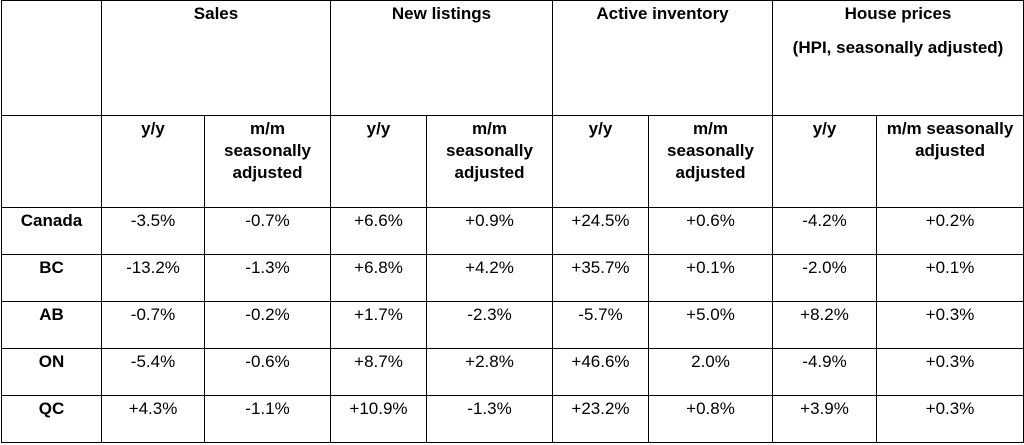 Image resolution: width=1024 pixels, height=445 pixels. Describe the element at coordinates (600, 408) in the screenshot. I see `value-text: +23.2%` at that location.